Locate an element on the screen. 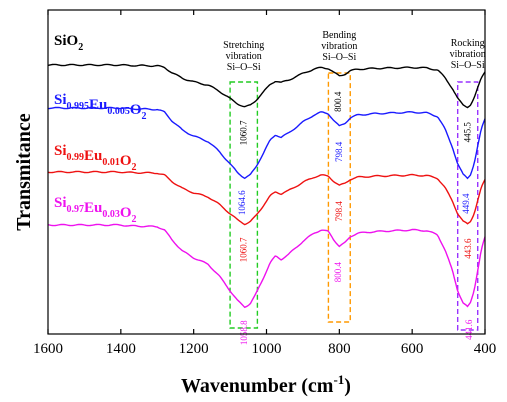  region-box-rocking is located at coordinates (467, 206).